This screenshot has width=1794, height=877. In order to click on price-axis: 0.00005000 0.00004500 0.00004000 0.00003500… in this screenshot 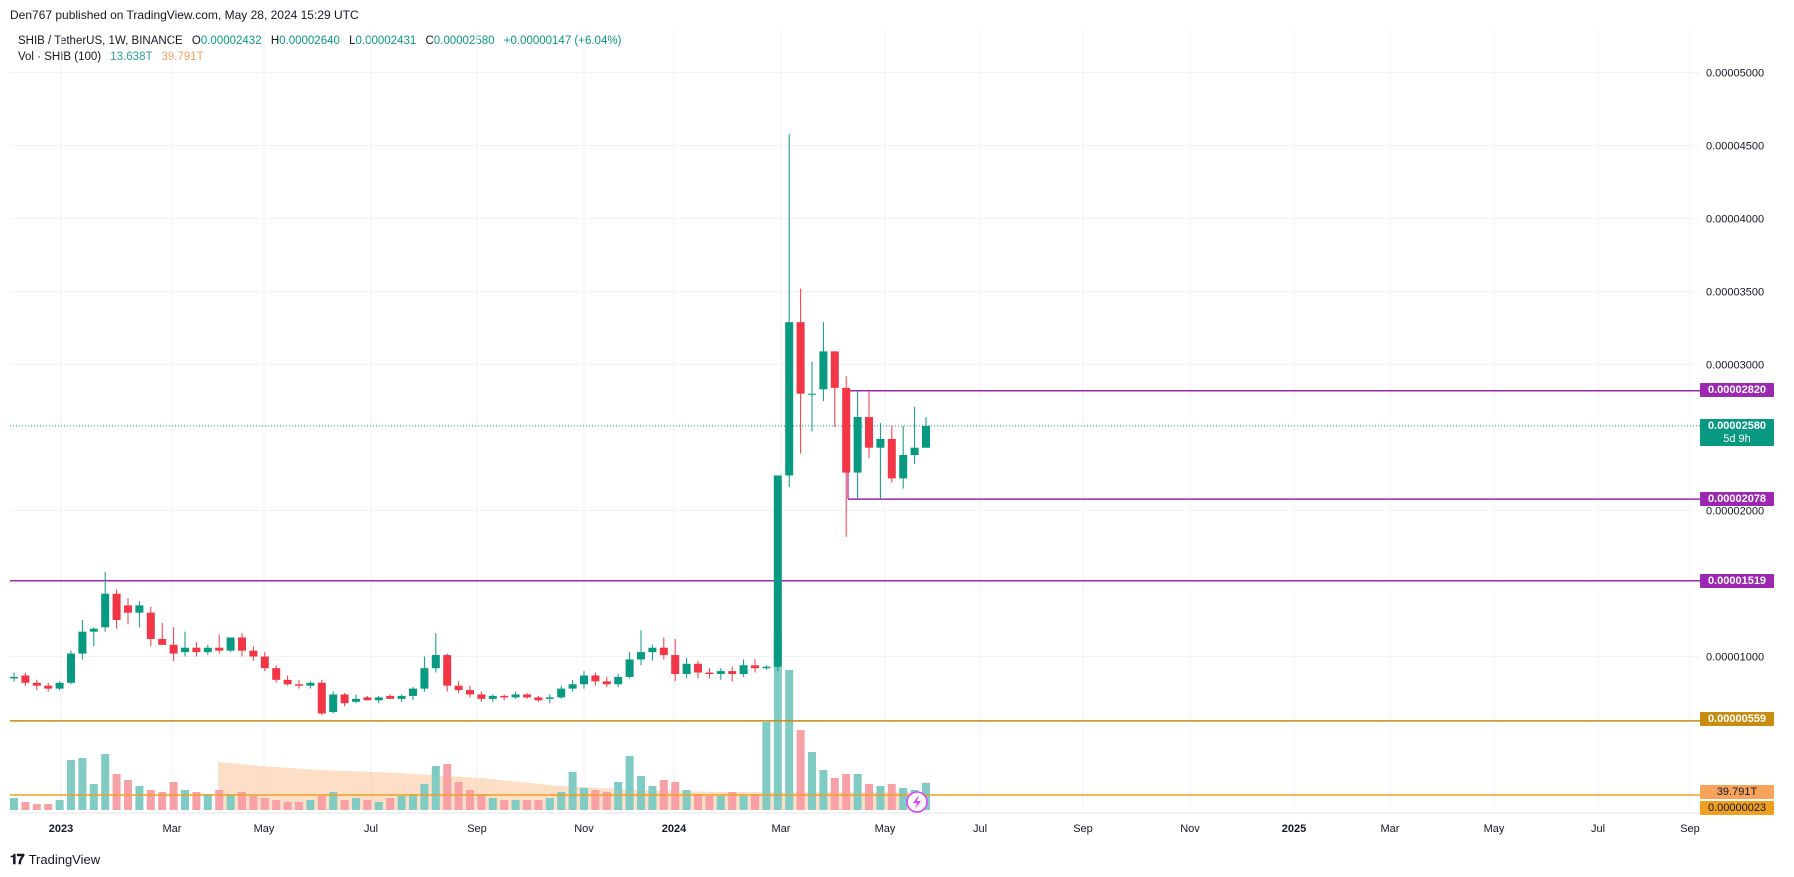, I will do `click(1735, 366)`.